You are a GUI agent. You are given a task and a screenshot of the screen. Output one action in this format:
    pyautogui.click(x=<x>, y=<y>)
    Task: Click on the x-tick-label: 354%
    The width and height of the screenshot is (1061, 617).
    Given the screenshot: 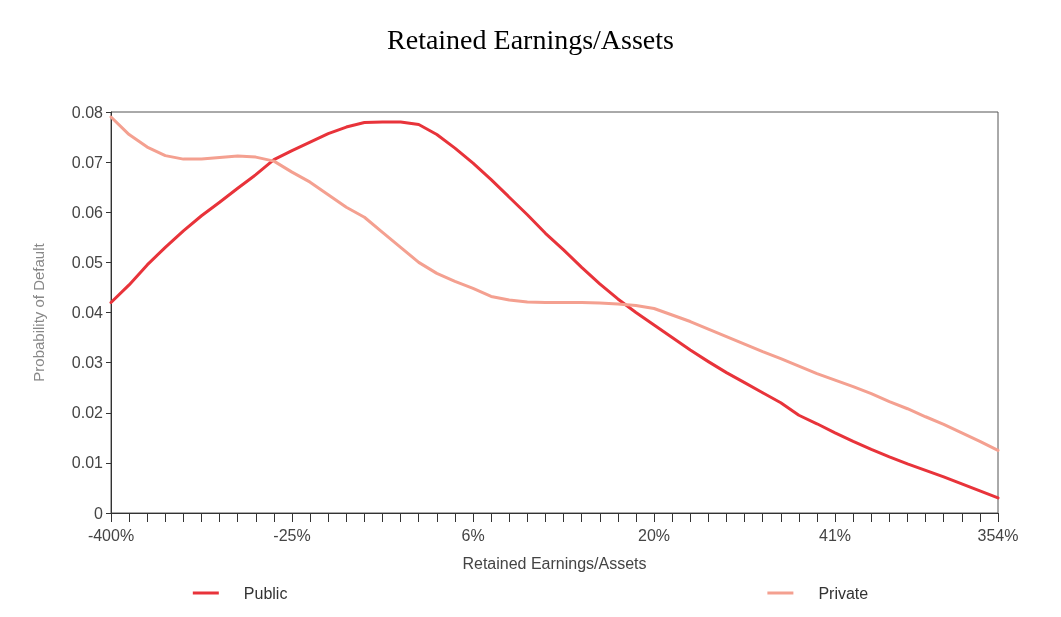 What is the action you would take?
    pyautogui.click(x=998, y=535)
    